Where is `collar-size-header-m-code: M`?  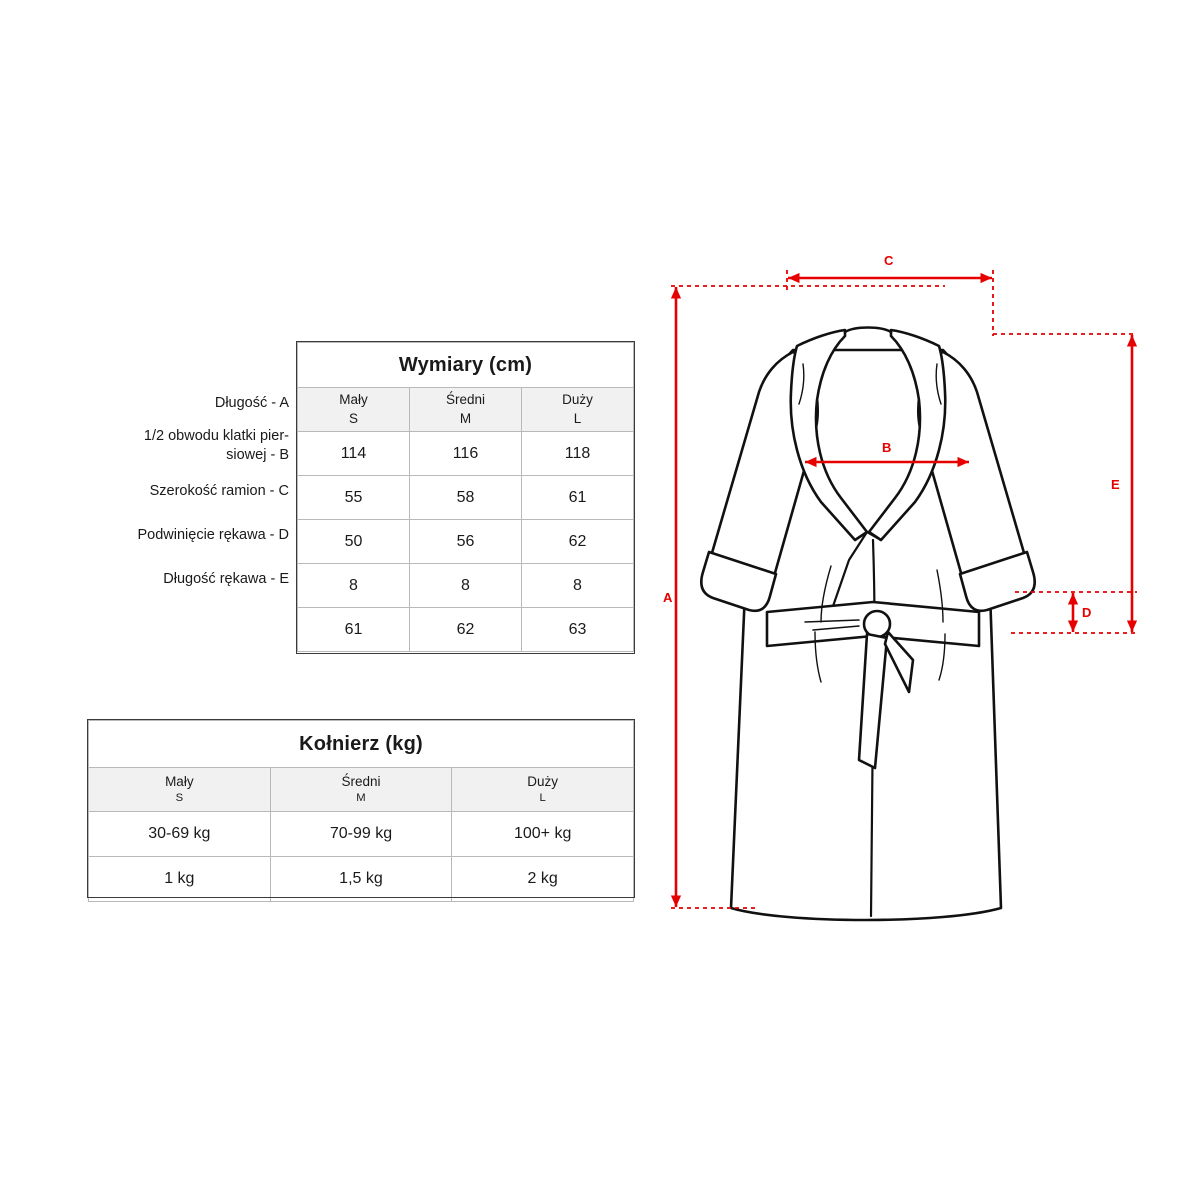 collar-size-header-m-code: M is located at coordinates (361, 798).